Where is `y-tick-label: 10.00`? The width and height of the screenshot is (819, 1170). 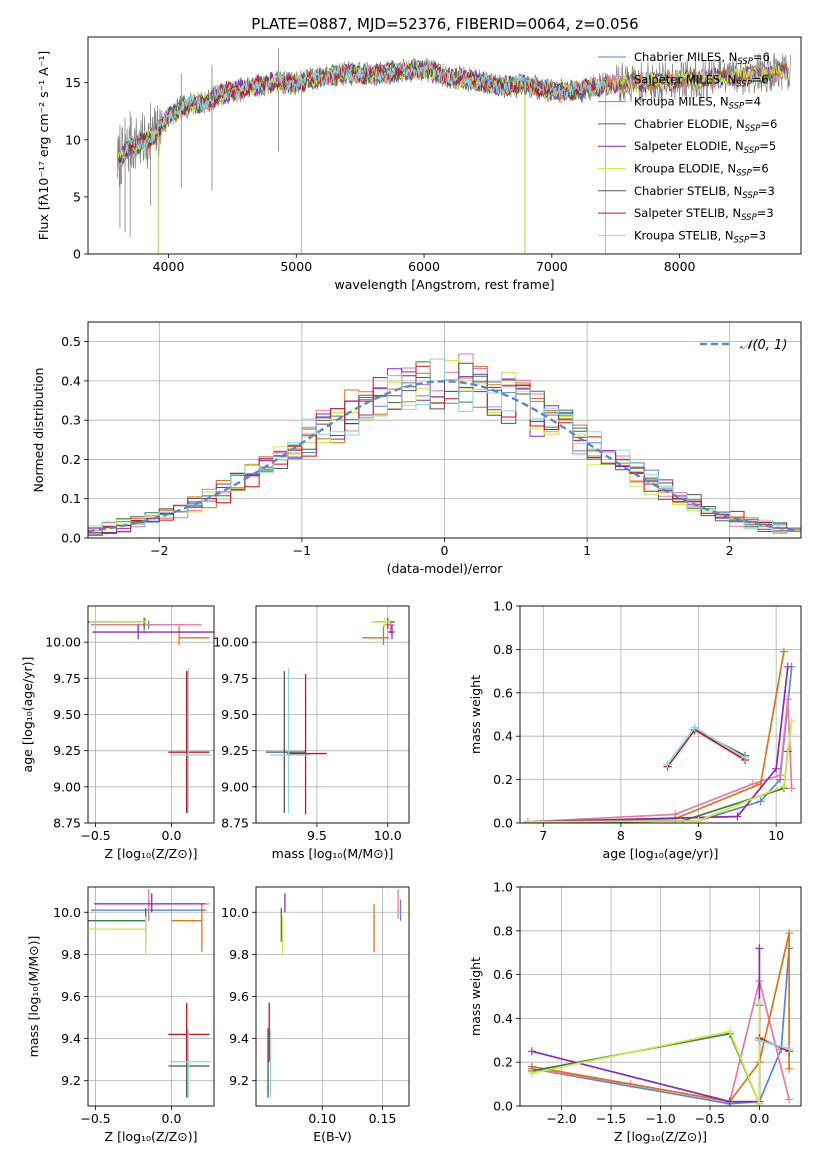
y-tick-label: 10.00 is located at coordinates (63, 642).